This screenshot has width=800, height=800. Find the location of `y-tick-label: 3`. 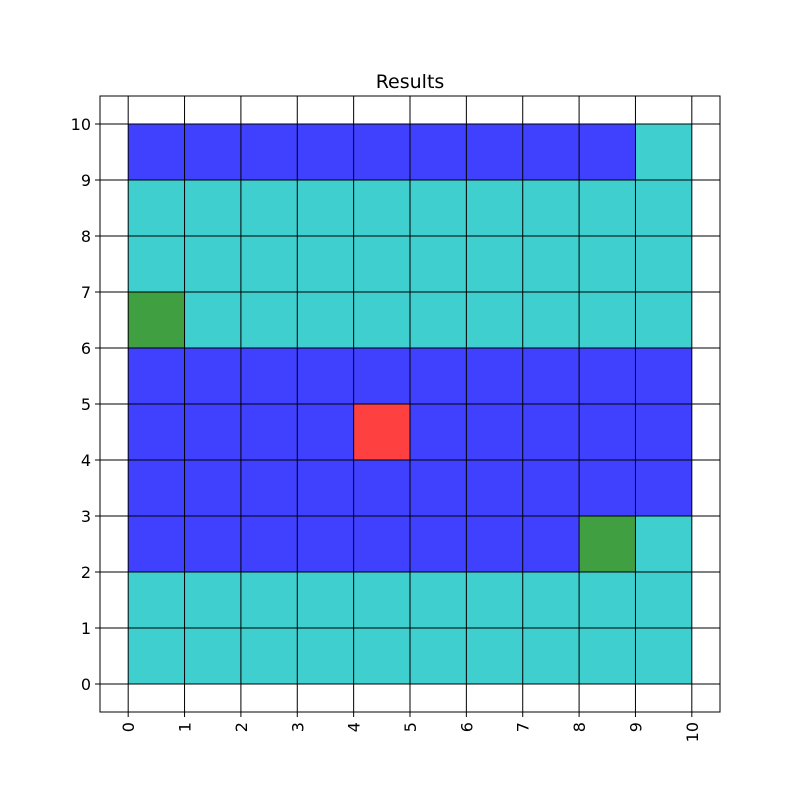

y-tick-label: 3 is located at coordinates (86, 516).